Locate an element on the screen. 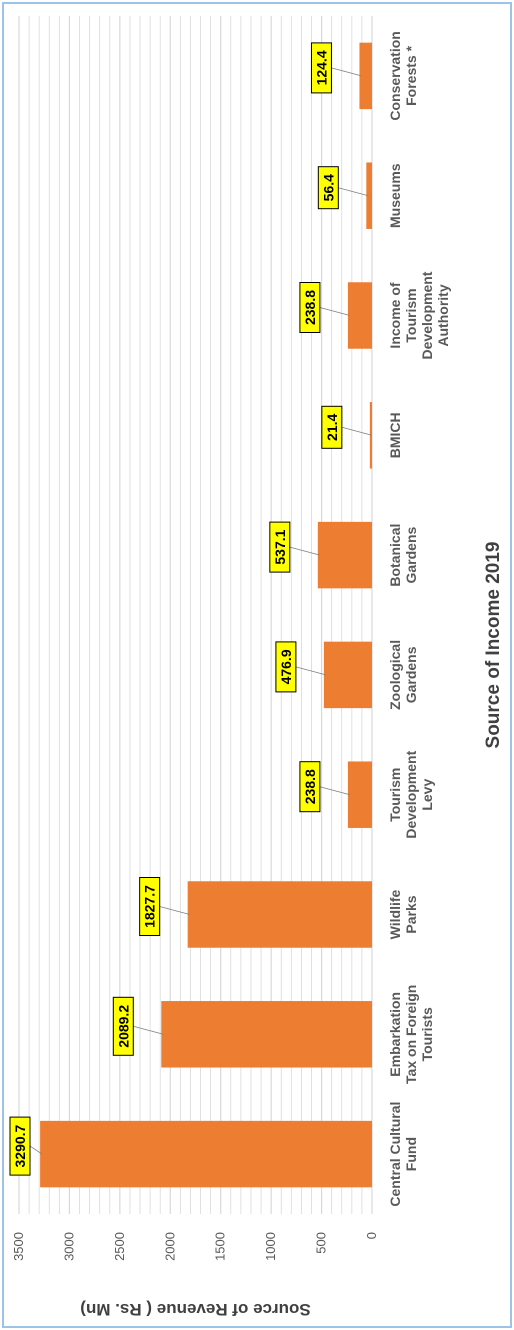 This screenshot has width=514, height=1330. data-label: 3290.7 is located at coordinates (20, 1145).